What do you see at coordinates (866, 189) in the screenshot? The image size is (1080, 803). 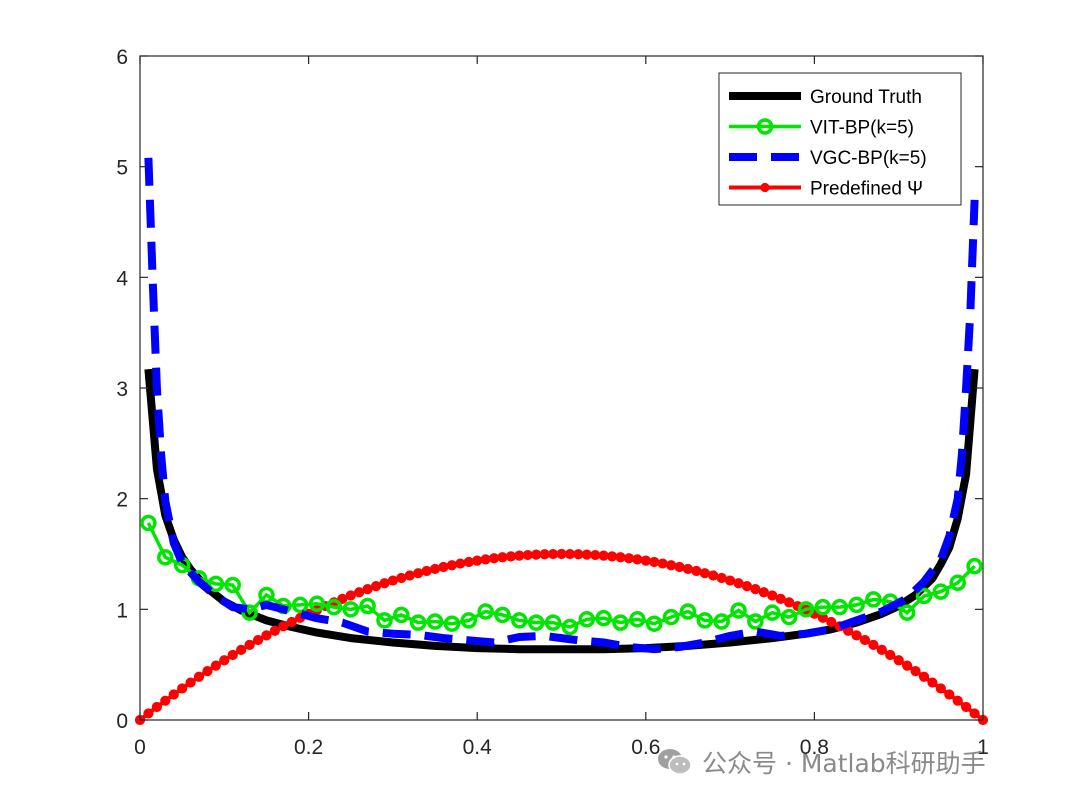 I see `legend-label: Predefined Ψ` at bounding box center [866, 189].